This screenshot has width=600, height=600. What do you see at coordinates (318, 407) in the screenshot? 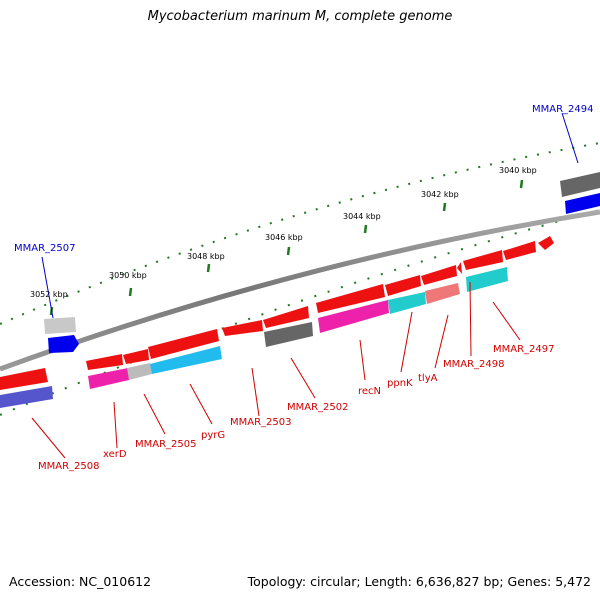
I see `gene-label-mmar-2502: MMAR_2502` at bounding box center [318, 407].